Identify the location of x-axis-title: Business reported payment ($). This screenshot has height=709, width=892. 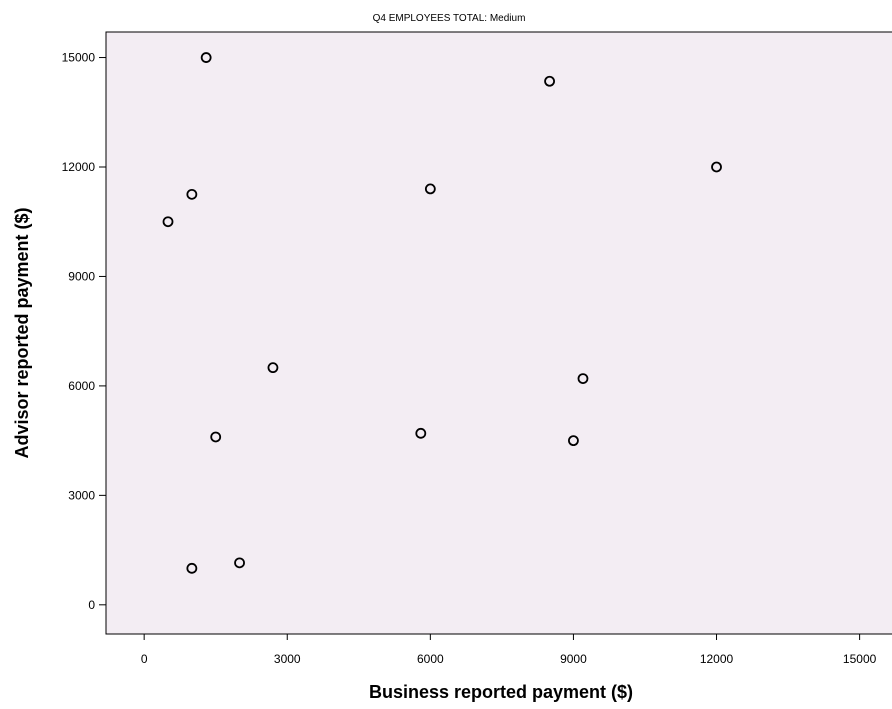
(501, 692).